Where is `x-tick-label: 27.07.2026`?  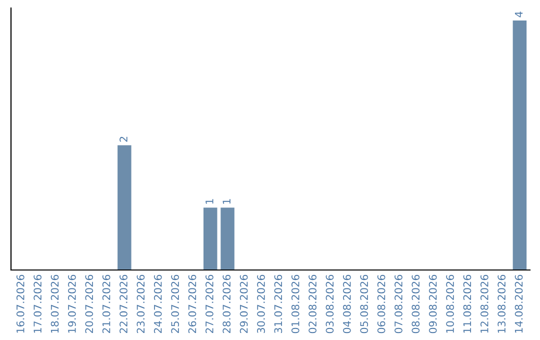
x-tick-label: 27.07.2026 is located at coordinates (209, 304).